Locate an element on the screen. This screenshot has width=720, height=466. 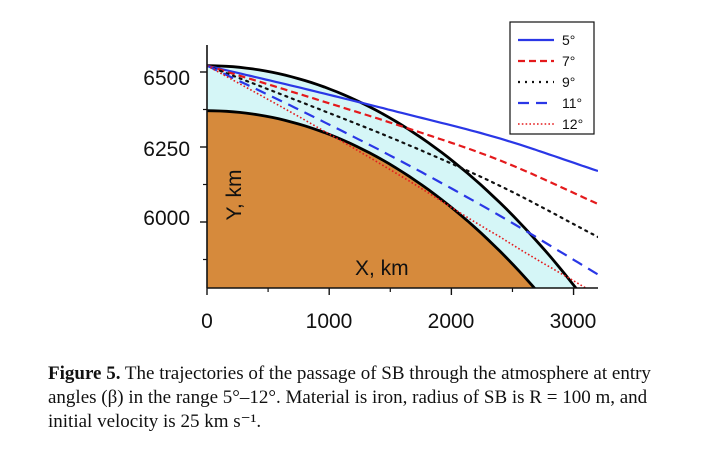
y-tick-label: 6000 is located at coordinates (166, 218).